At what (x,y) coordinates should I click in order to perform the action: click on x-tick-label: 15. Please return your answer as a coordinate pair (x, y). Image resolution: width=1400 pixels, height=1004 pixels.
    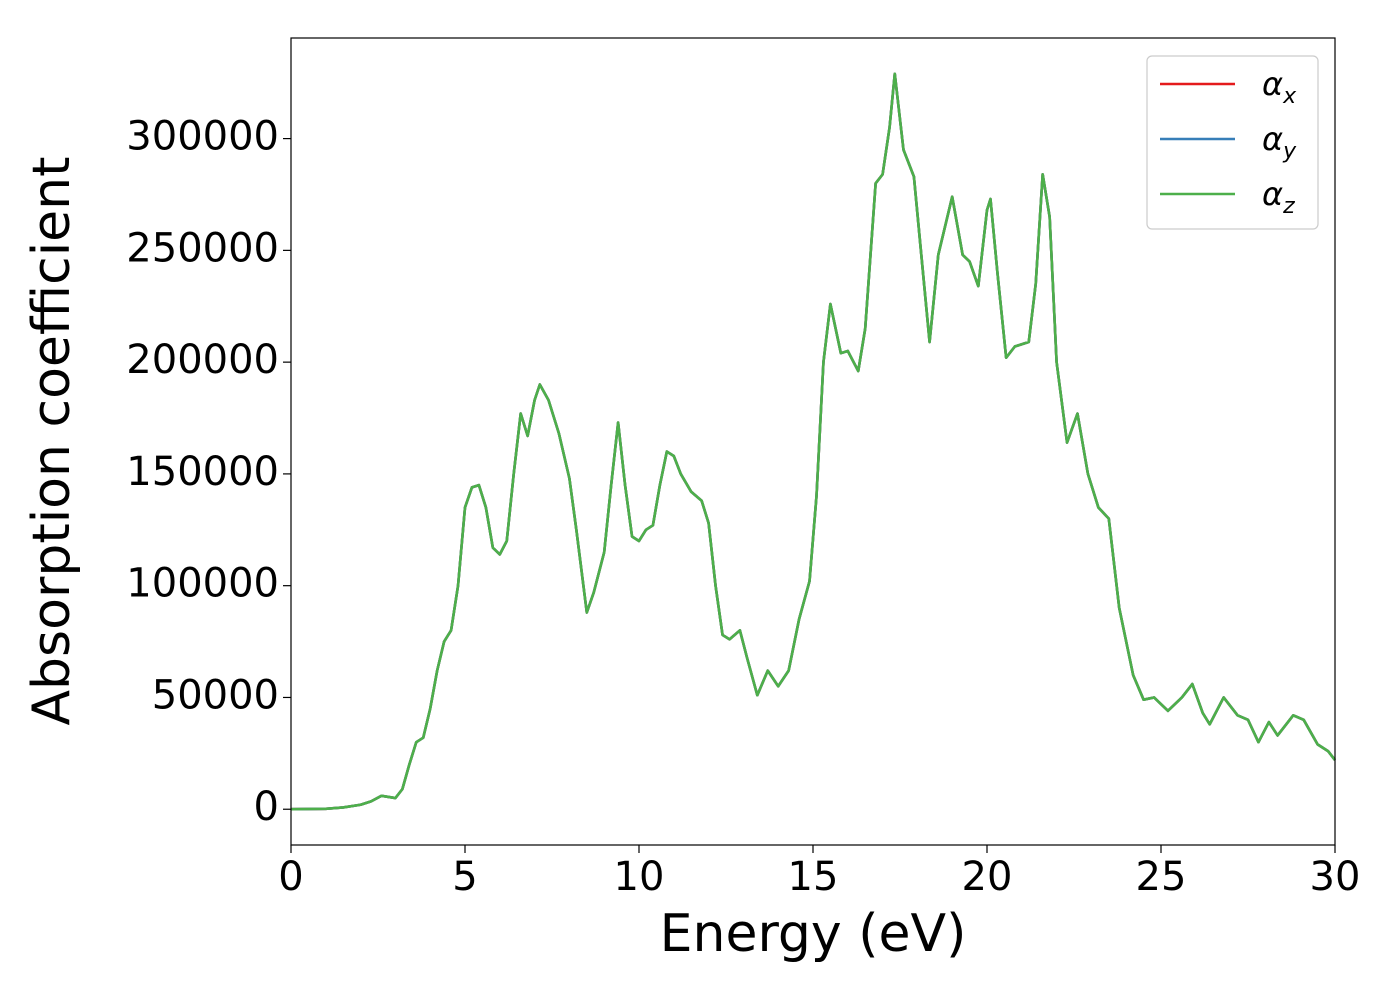
    Looking at the image, I should click on (813, 877).